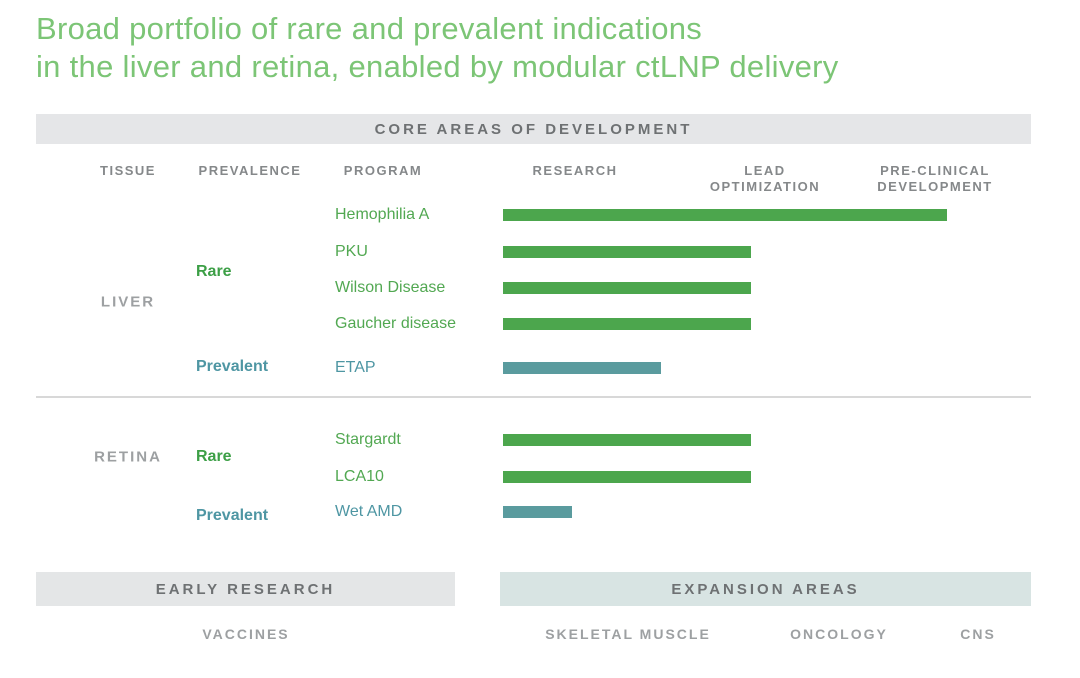 This screenshot has height=678, width=1080. Describe the element at coordinates (128, 170) in the screenshot. I see `column-header-tissue: TISSUE` at that location.